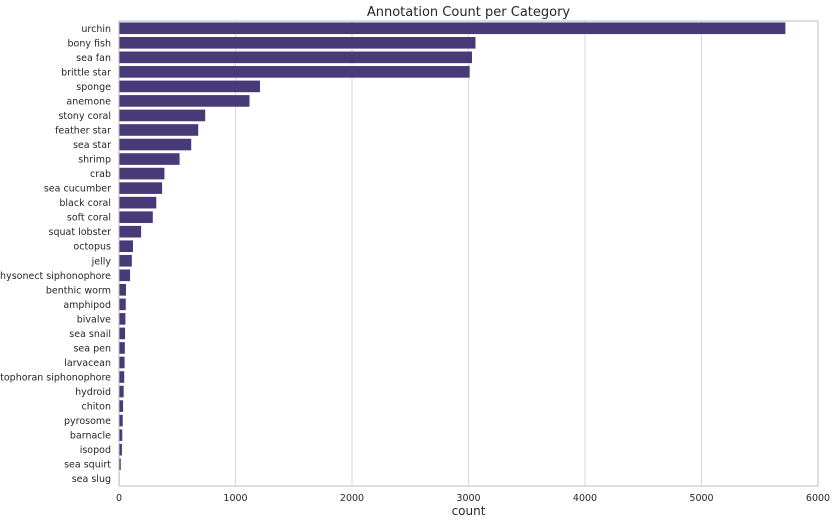 The image size is (835, 522). Describe the element at coordinates (469, 511) in the screenshot. I see `x-axis-label: count` at that location.